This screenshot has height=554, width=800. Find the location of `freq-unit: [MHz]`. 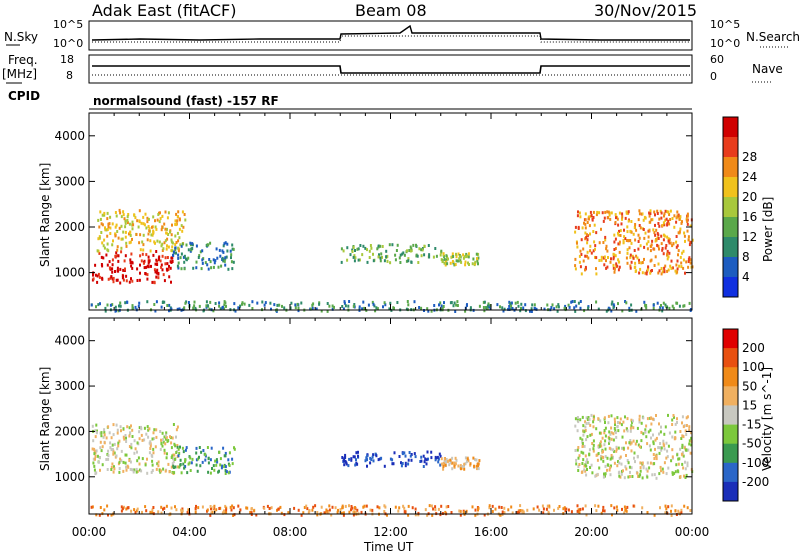

freq-unit: [MHz] is located at coordinates (20, 74).